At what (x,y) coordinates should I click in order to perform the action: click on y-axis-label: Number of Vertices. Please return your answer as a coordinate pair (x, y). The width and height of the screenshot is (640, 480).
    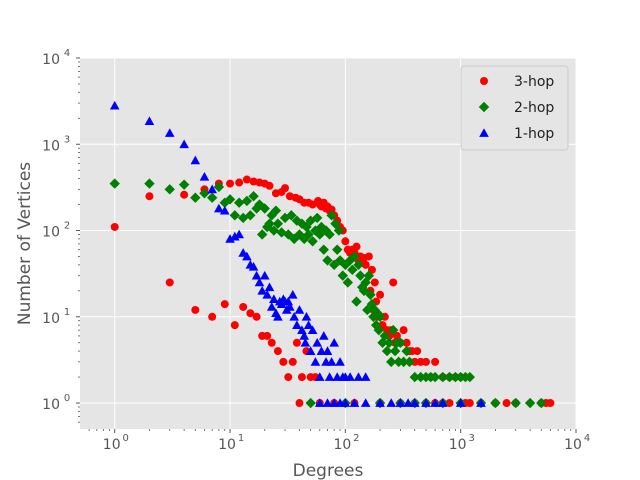
    Looking at the image, I should click on (25, 243).